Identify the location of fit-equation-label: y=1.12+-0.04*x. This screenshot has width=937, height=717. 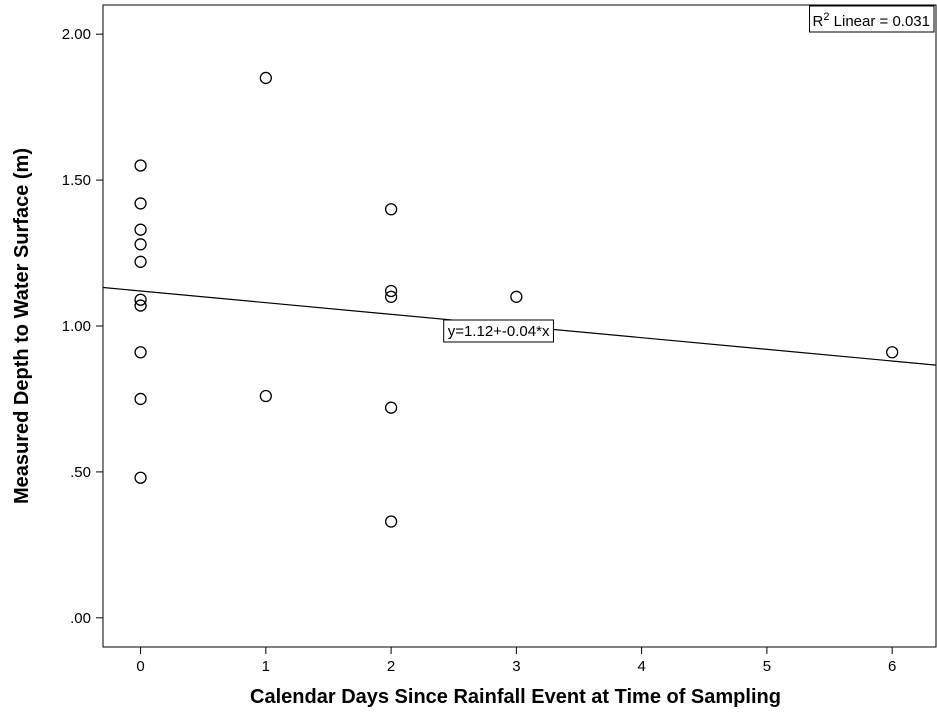
(499, 331).